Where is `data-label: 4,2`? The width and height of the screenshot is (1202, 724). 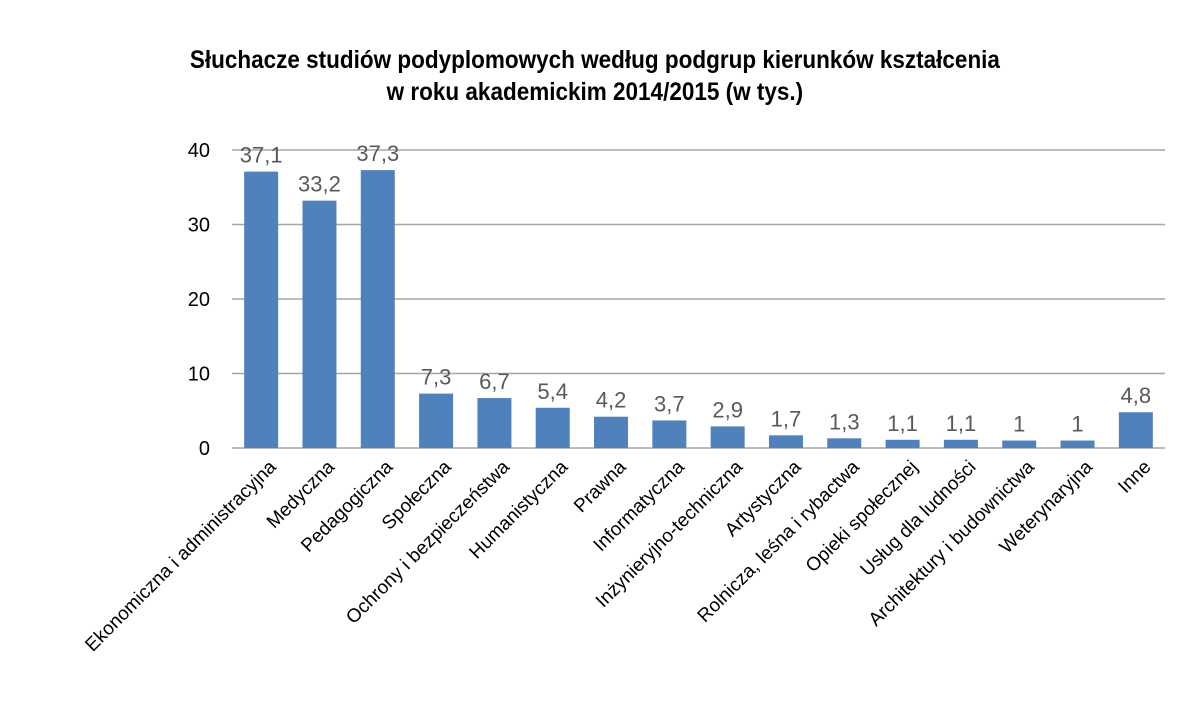
data-label: 4,2 is located at coordinates (611, 400).